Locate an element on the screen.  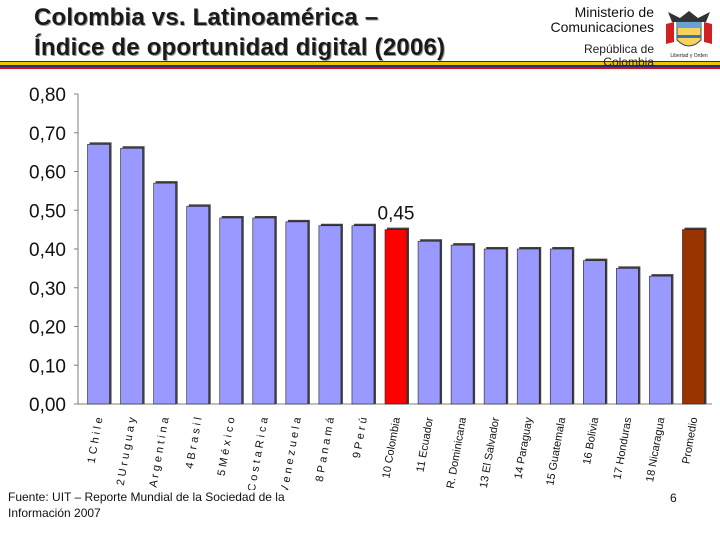
y-tick-label: 0,50 is located at coordinates (47, 211).